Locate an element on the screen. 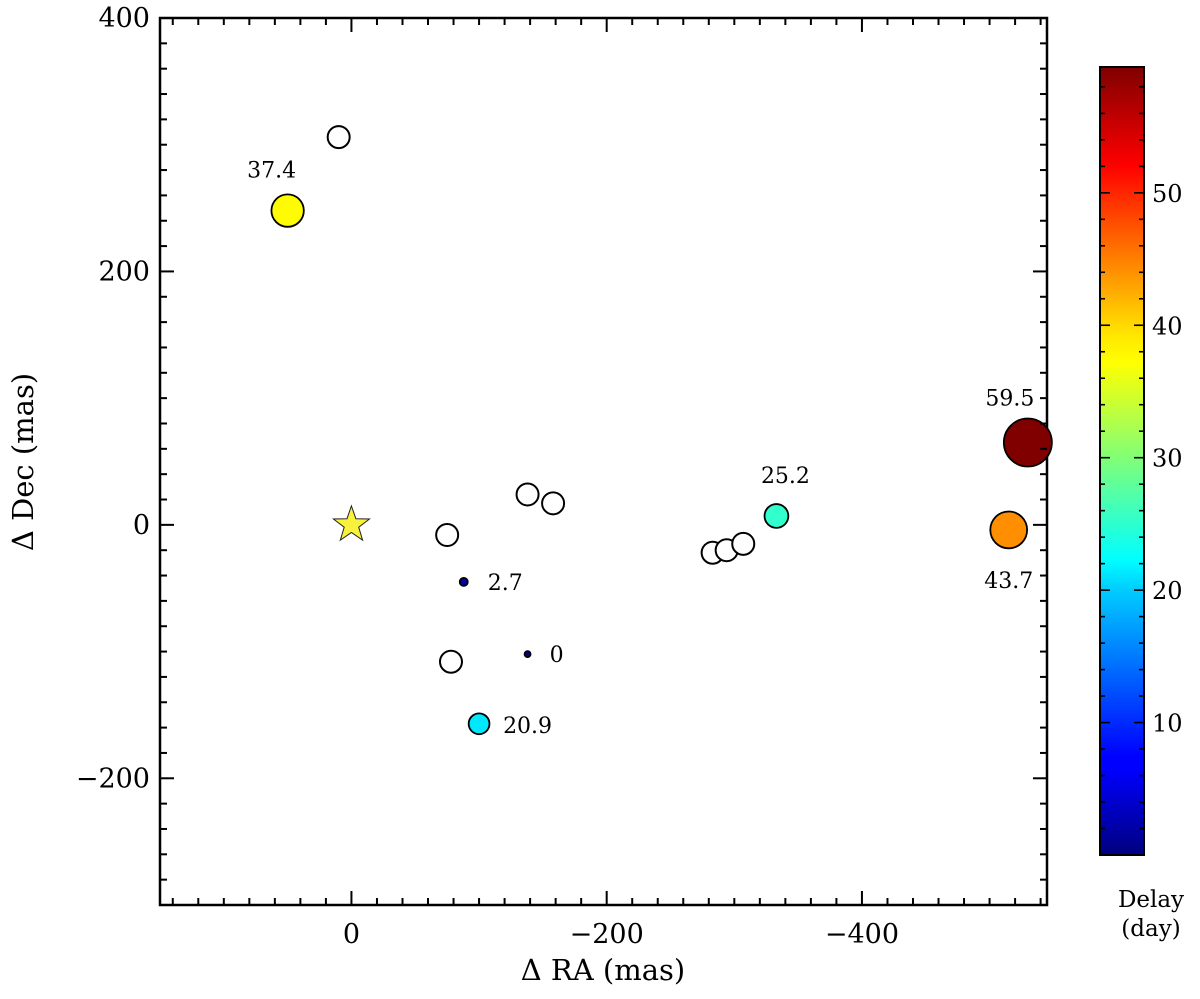  y-tick-label: 0 is located at coordinates (141, 525).